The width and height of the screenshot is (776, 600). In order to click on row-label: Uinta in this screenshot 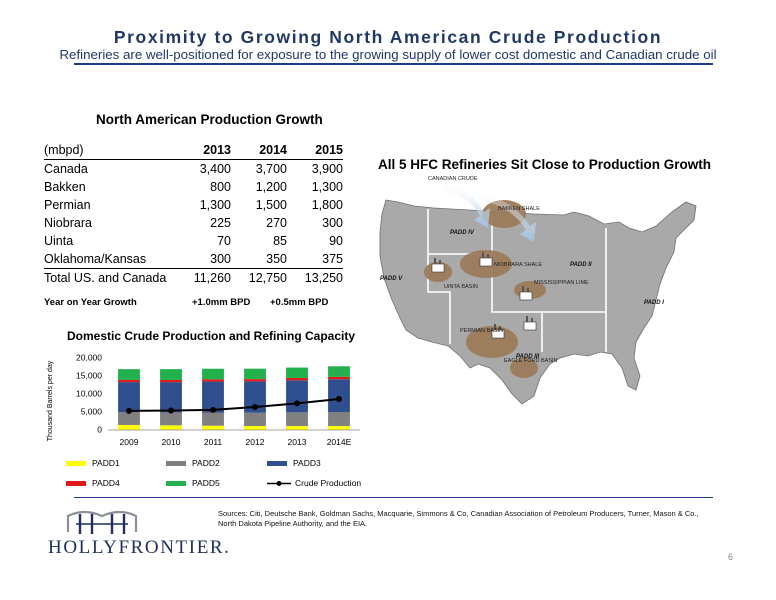, I will do `click(59, 241)`.